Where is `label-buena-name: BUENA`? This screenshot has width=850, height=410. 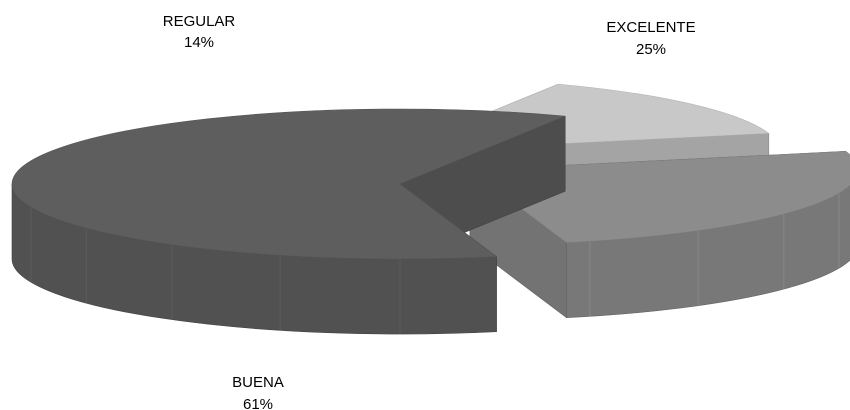
label-buena-name: BUENA is located at coordinates (258, 382).